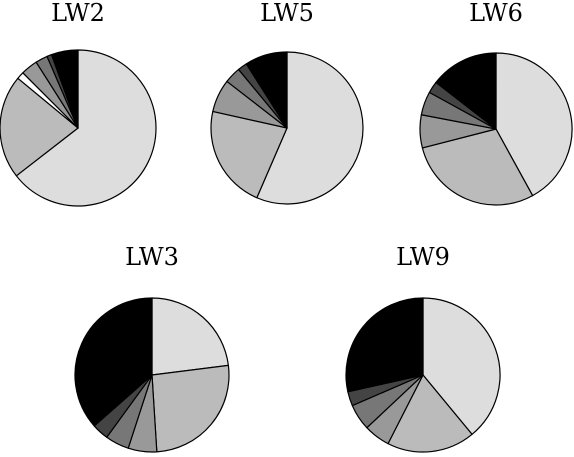  Describe the element at coordinates (496, 13) in the screenshot. I see `pie-title-lw6: LW6` at that location.